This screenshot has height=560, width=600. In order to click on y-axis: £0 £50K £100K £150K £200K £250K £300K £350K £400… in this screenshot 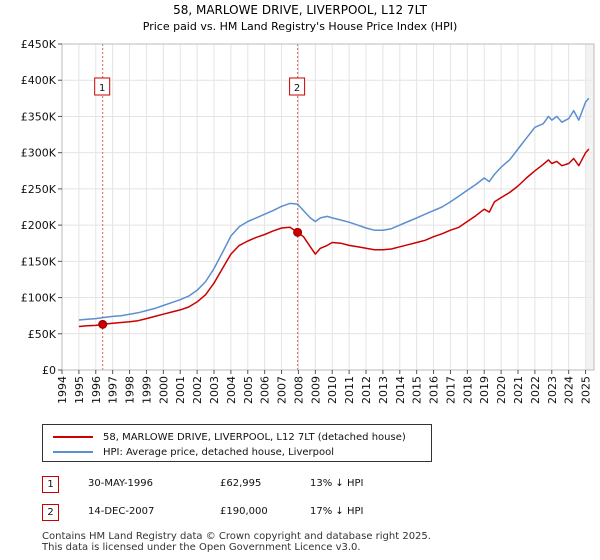, I will do `click(41, 207)`.